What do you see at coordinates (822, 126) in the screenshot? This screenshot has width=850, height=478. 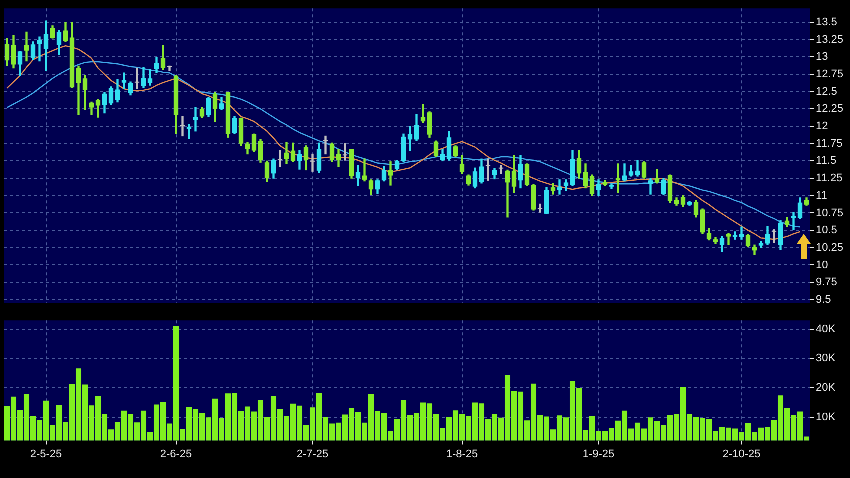 I see `y-tick-label: 12` at bounding box center [822, 126].